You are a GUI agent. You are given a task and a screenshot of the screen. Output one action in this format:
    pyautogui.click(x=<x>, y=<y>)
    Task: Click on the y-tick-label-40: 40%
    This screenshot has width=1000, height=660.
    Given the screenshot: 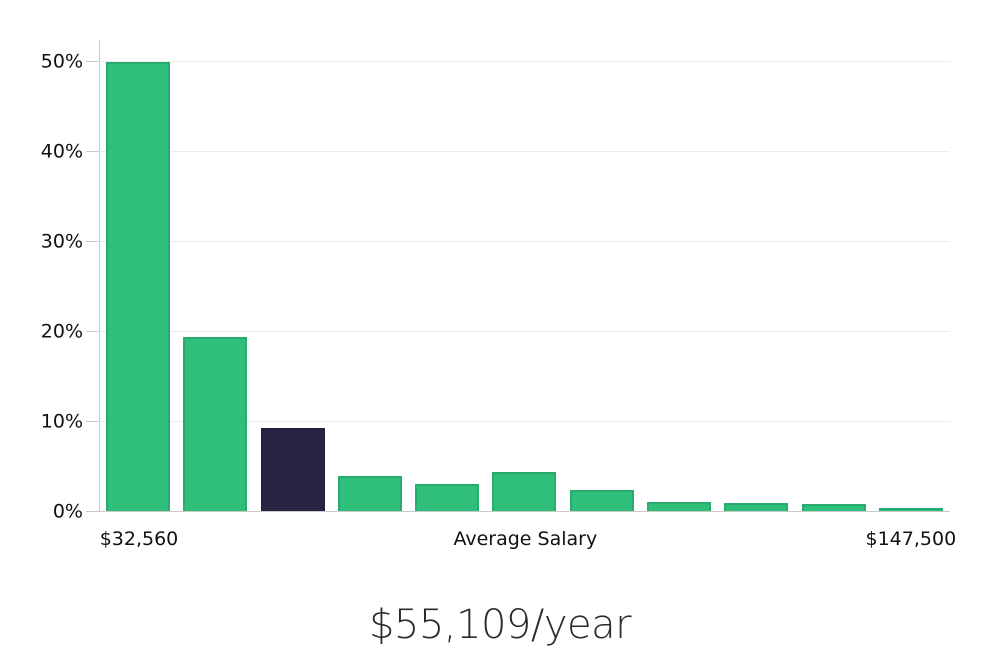 What is the action you would take?
    pyautogui.click(x=61, y=151)
    